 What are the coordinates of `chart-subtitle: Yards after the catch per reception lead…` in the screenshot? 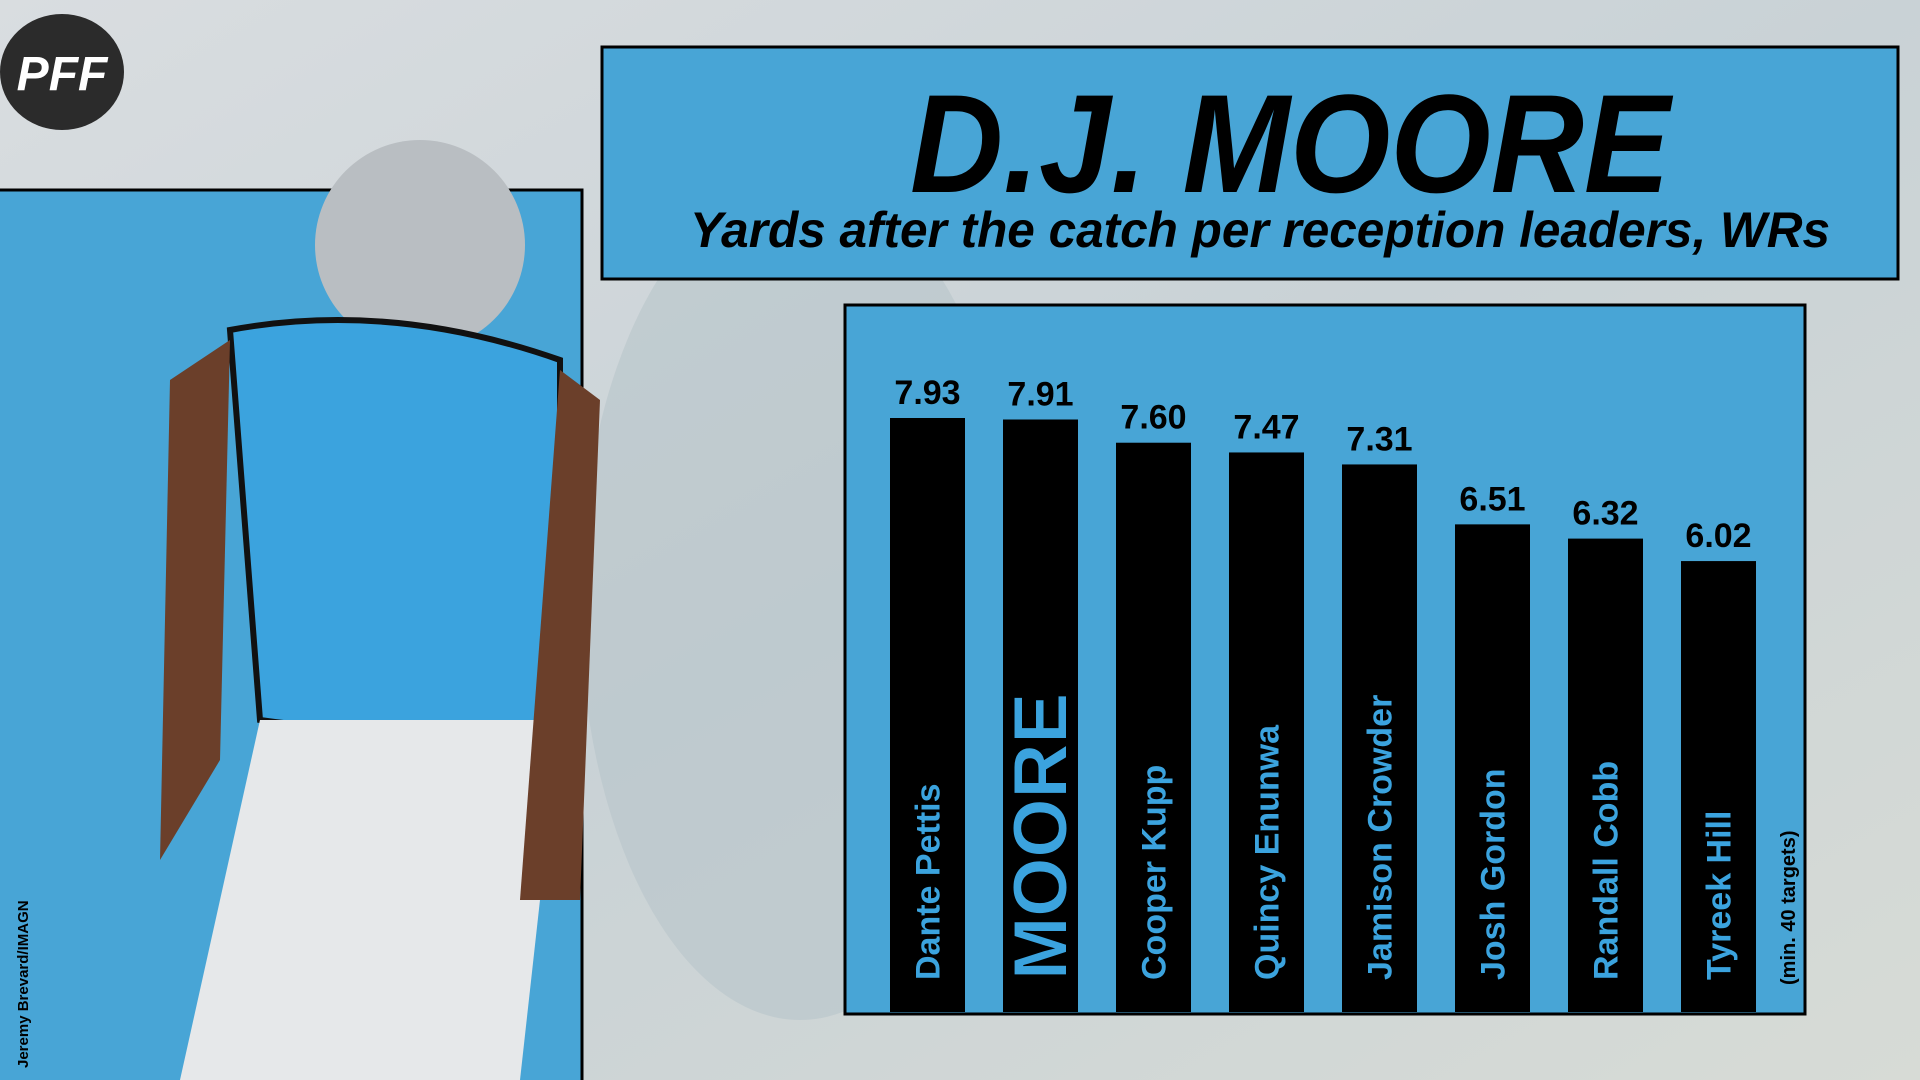 It's located at (1260, 230).